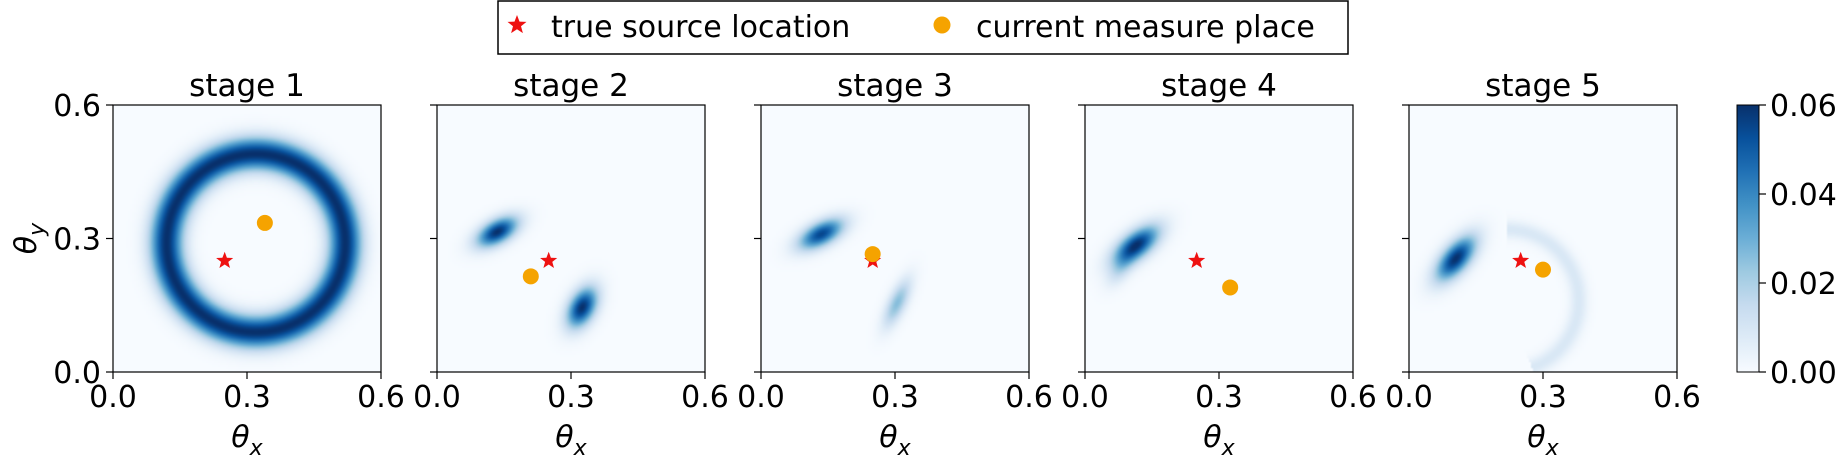 This screenshot has height=463, width=1845. Describe the element at coordinates (942, 25) in the screenshot. I see `legend-circle-marker` at that location.